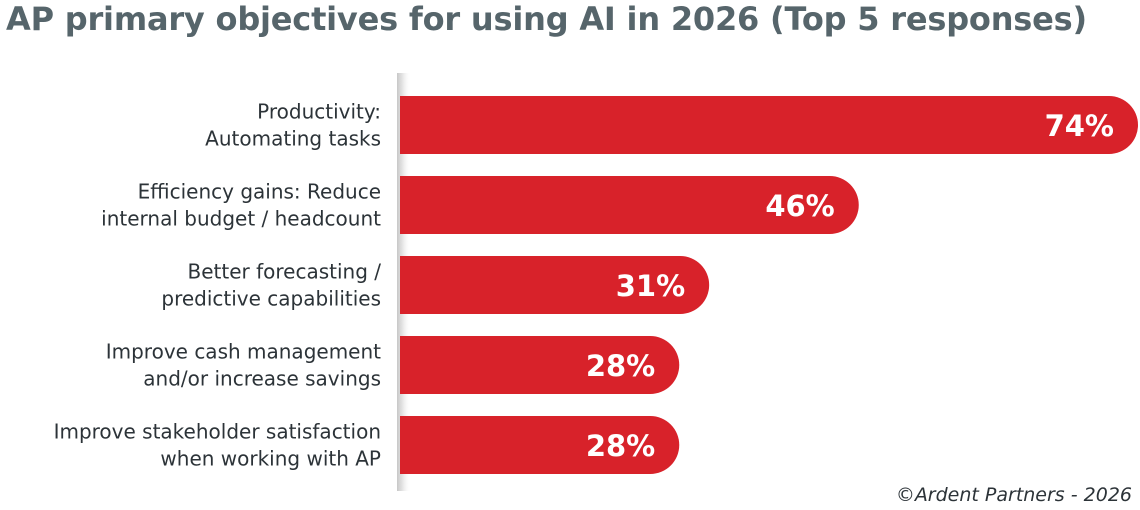  I want to click on category-label-0-line-1: Automating tasks, so click(293, 139).